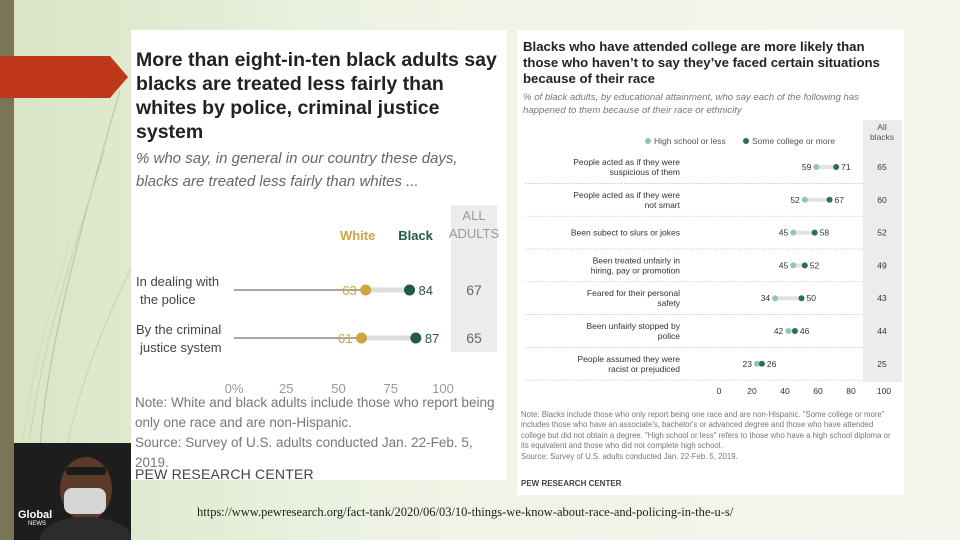 Image resolution: width=960 pixels, height=540 pixels. I want to click on value-label-hs: 52, so click(795, 200).